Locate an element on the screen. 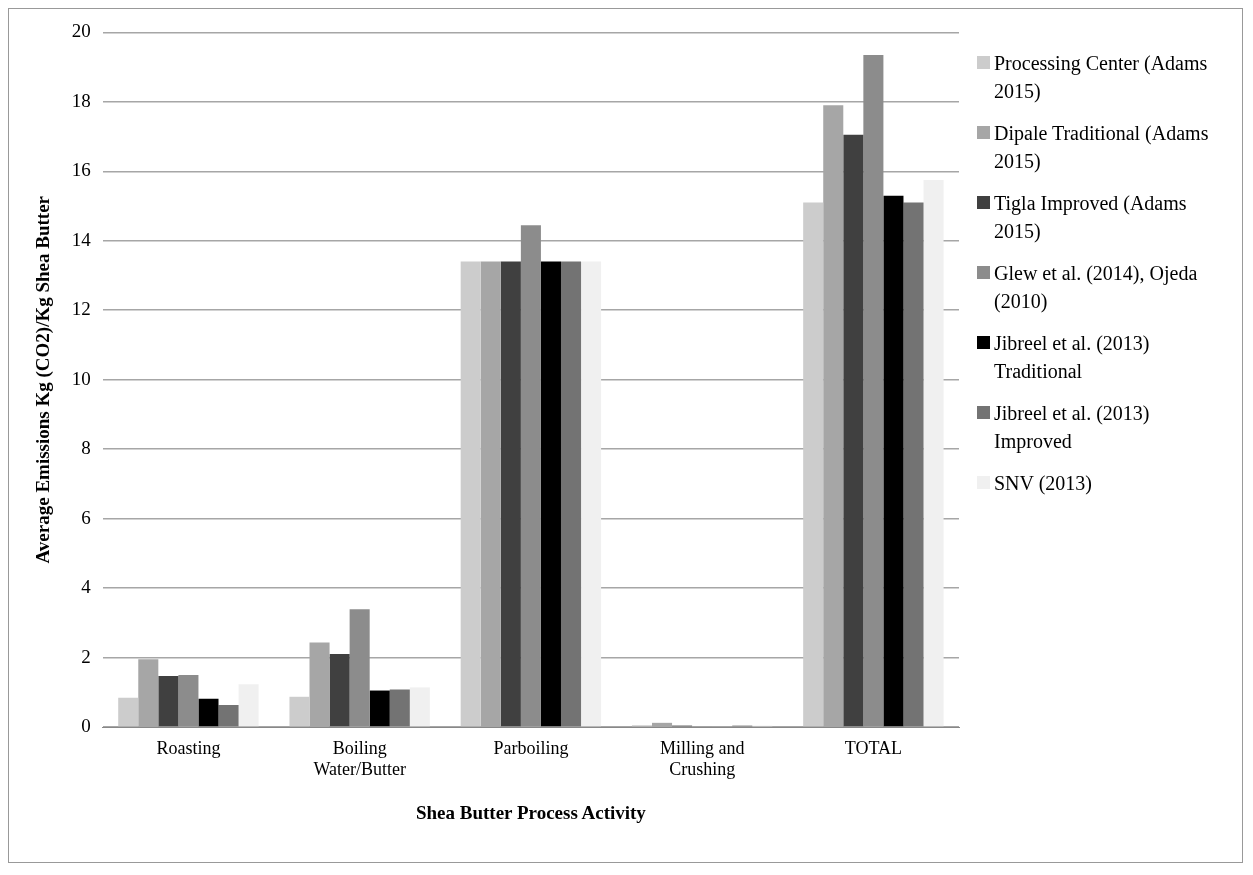  y-tick-label: 20 is located at coordinates (81, 31).